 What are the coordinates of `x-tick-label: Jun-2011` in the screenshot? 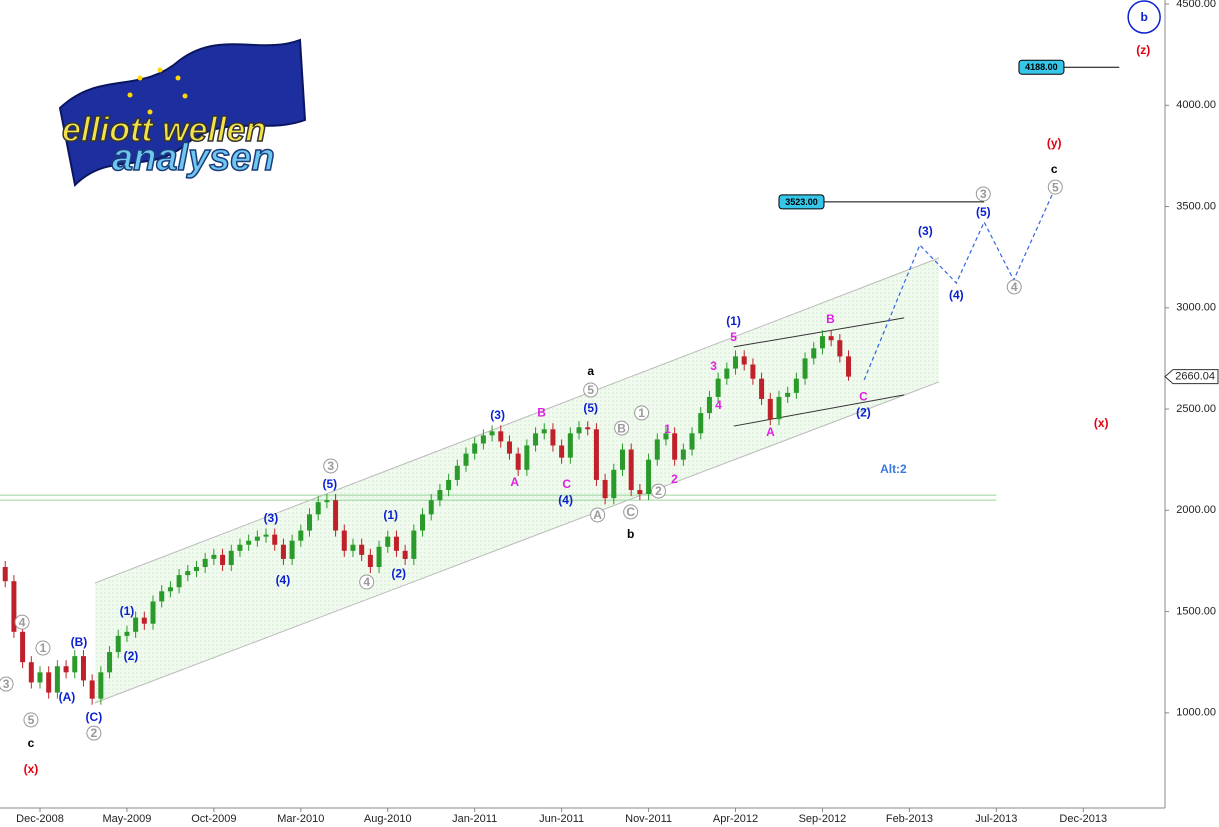 It's located at (561, 819).